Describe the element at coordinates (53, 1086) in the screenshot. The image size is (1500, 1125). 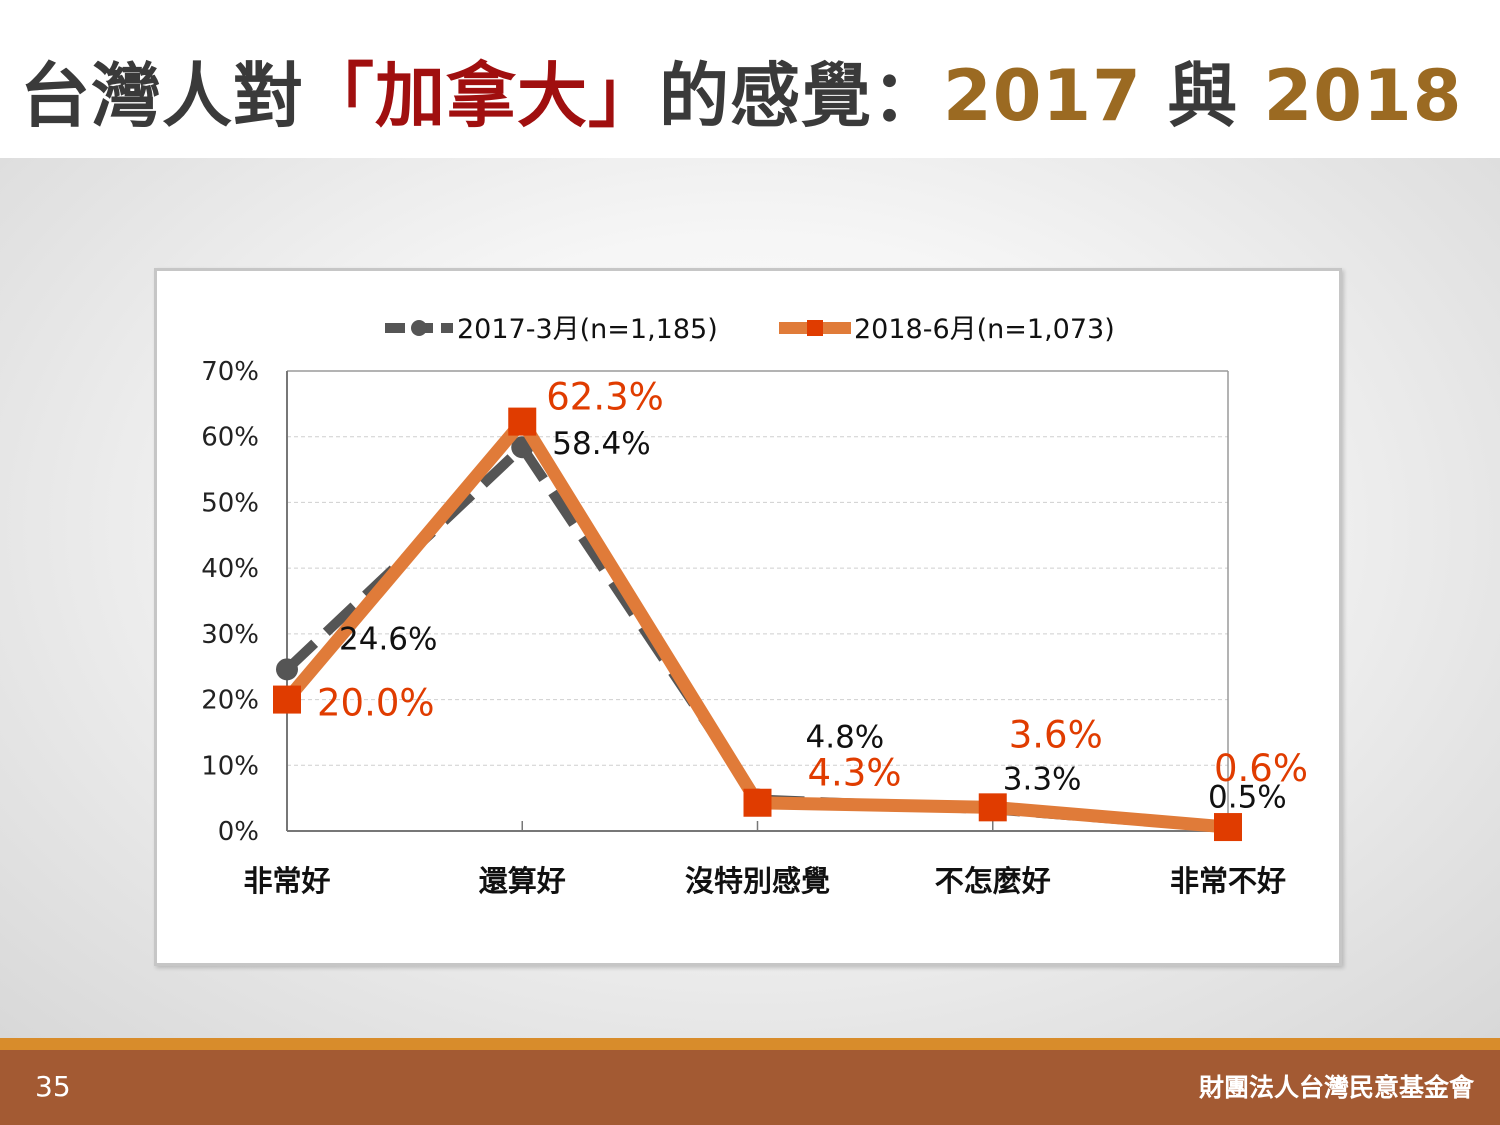
I see `page-number: 35` at that location.